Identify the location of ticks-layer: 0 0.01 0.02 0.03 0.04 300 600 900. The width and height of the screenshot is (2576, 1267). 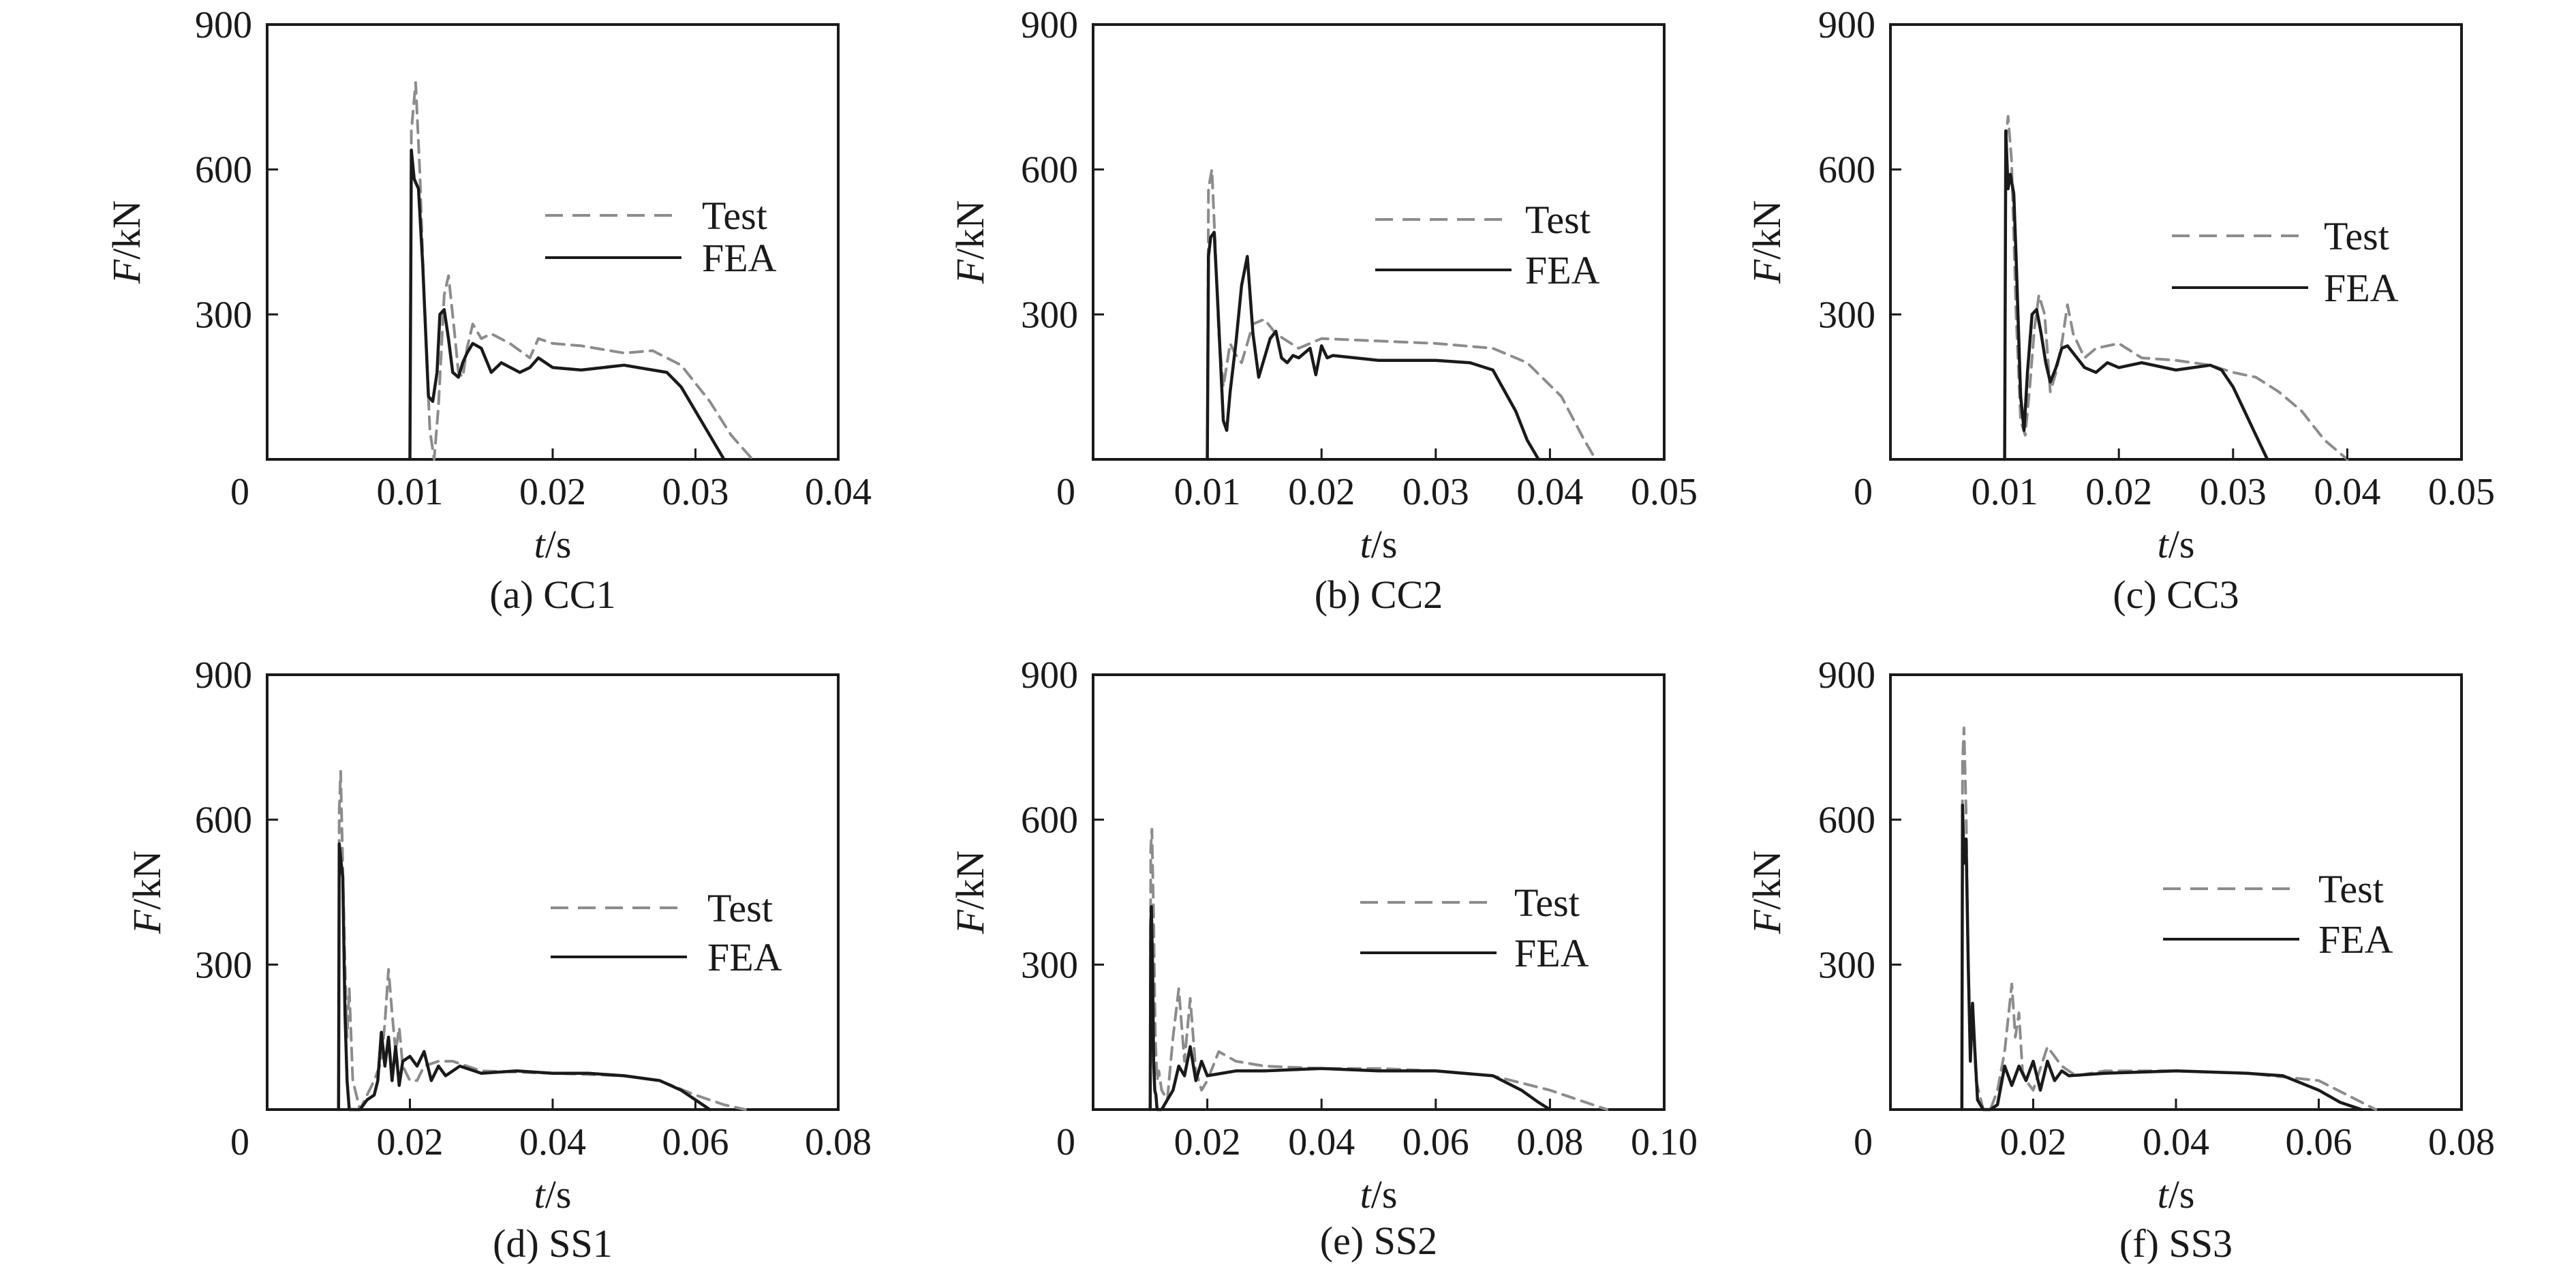
(533, 258).